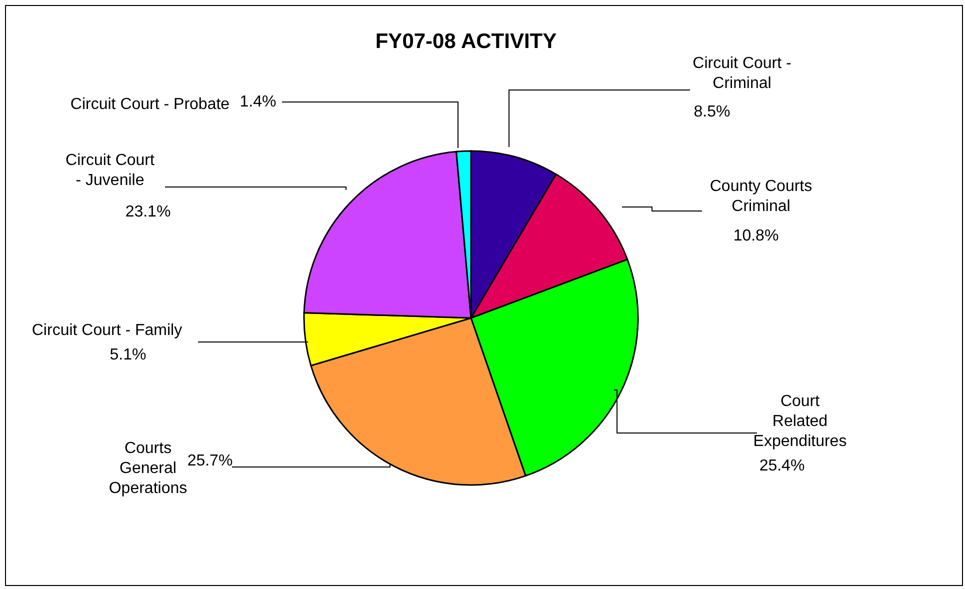 The image size is (965, 589). What do you see at coordinates (756, 236) in the screenshot?
I see `data-label: 10.8%` at bounding box center [756, 236].